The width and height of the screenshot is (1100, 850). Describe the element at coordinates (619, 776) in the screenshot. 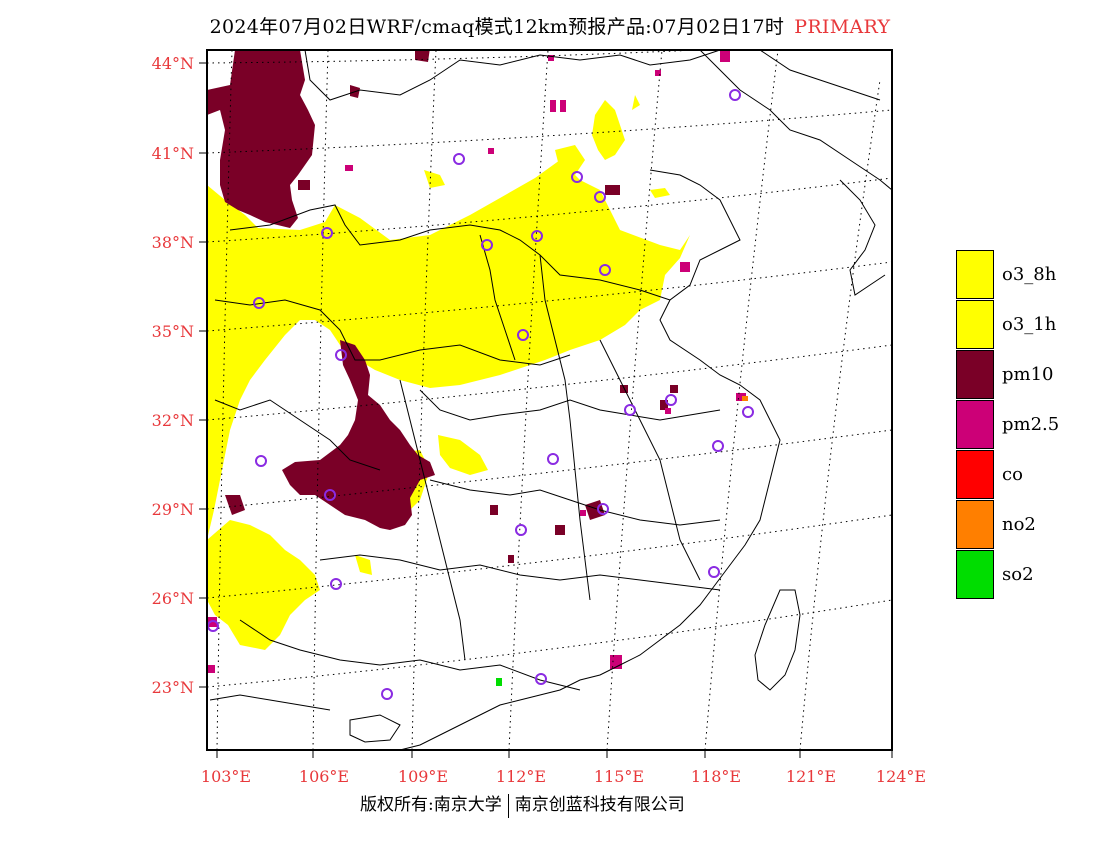

I see `lon-label: 115°E` at that location.